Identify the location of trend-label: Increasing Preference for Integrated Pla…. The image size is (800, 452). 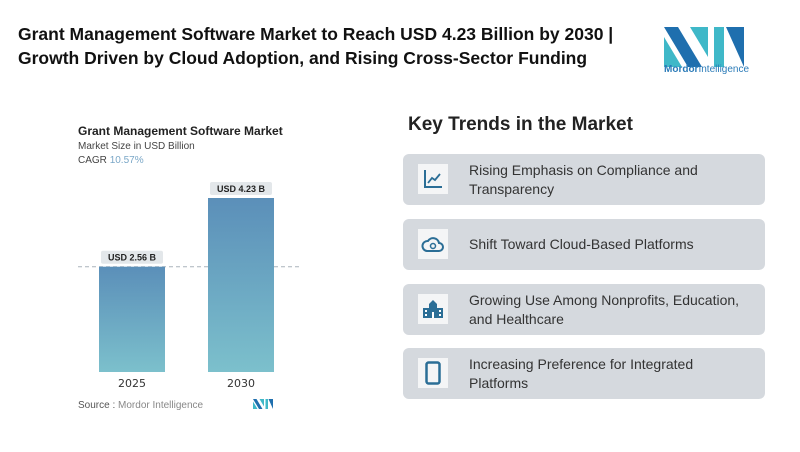
(581, 373).